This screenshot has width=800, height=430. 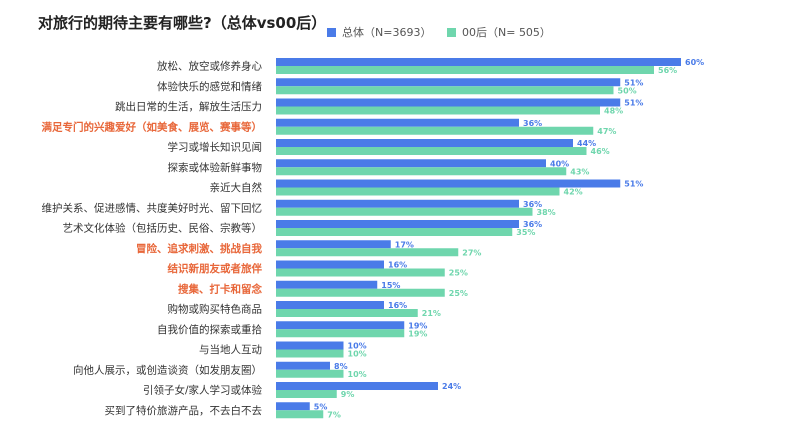 What do you see at coordinates (209, 329) in the screenshot?
I see `category-label: 自我价值的探索或重拾` at bounding box center [209, 329].